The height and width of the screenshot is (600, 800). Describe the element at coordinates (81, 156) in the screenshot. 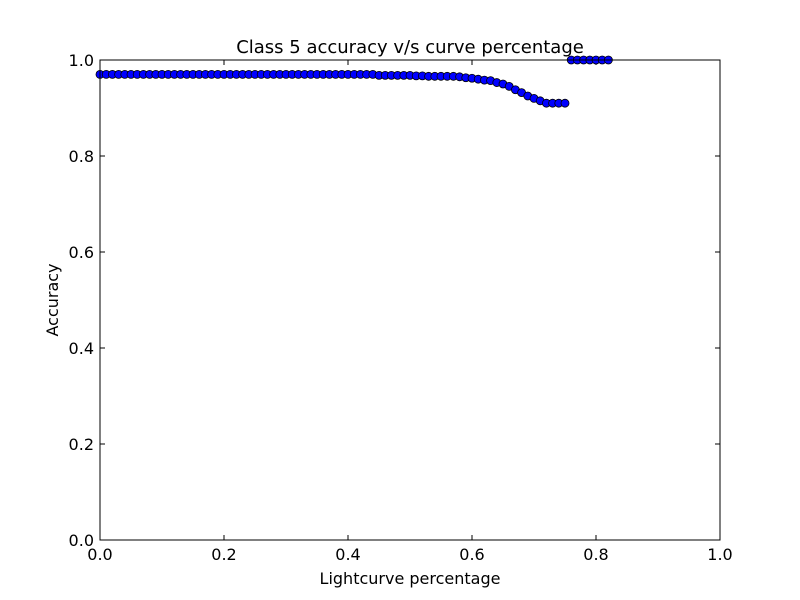

I see `y-tick-label: 0.8` at that location.